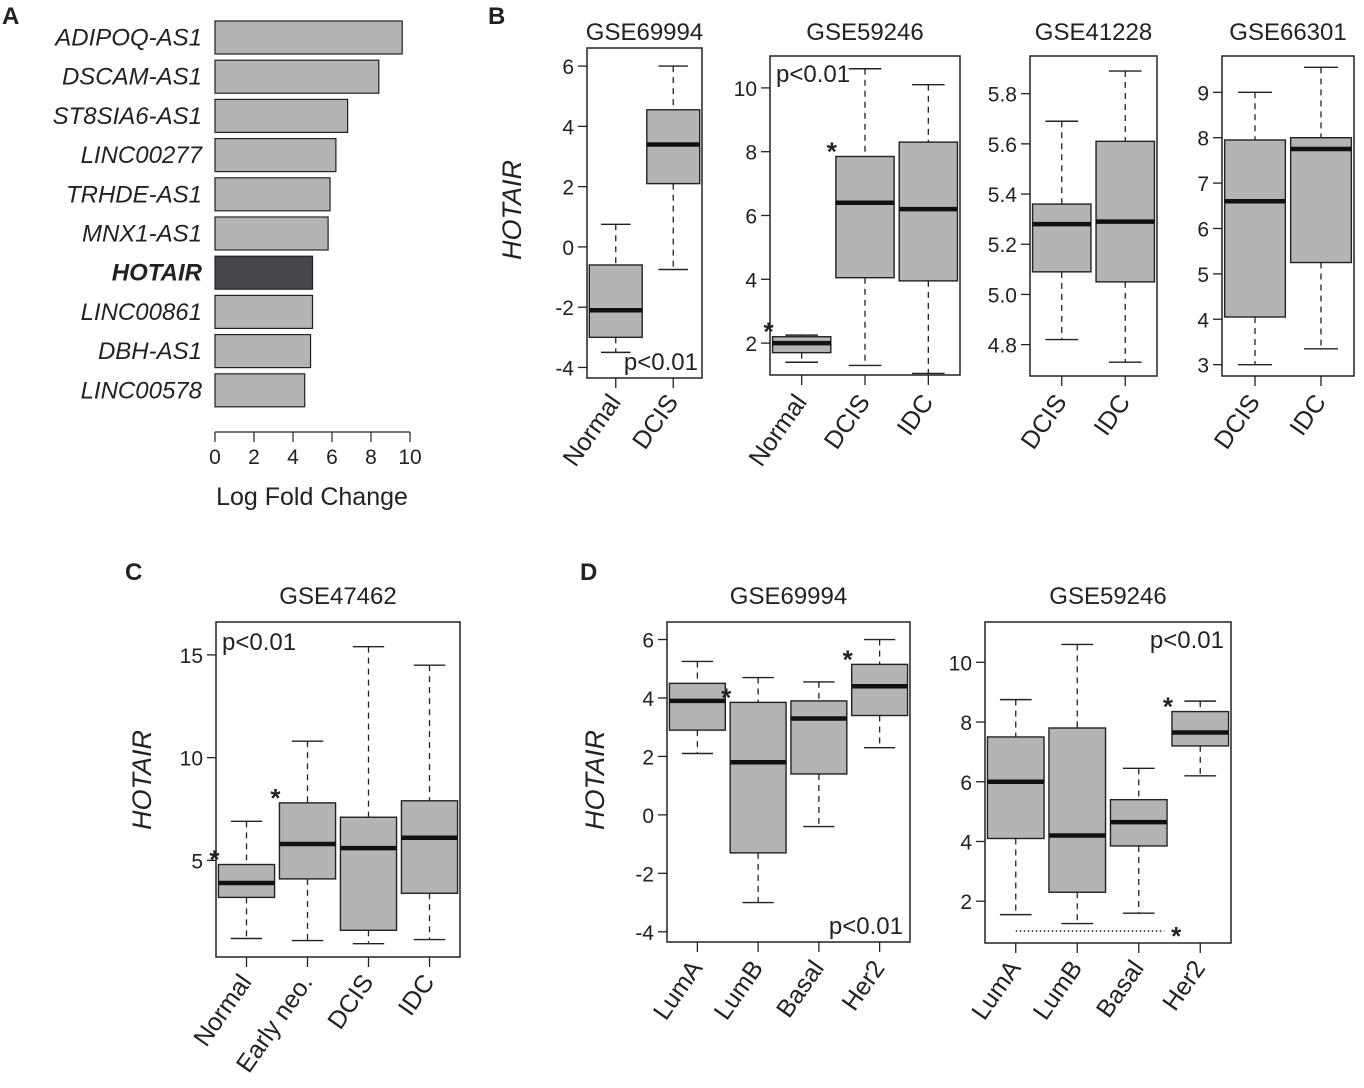 The image size is (1364, 1088). I want to click on gene-label-adipoq-as1: ADIPOQ-AS1, so click(127, 38).